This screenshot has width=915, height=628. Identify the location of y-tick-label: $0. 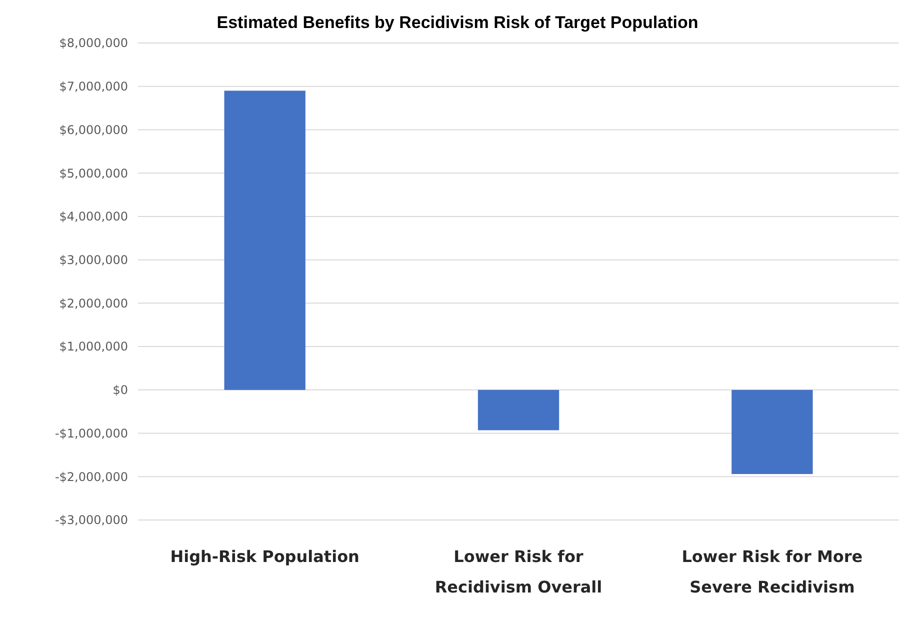
(120, 390).